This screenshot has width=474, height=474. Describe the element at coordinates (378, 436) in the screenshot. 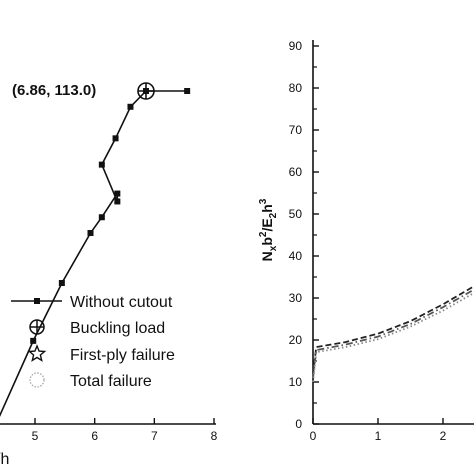

I see `right-x-tick-label: 1` at that location.